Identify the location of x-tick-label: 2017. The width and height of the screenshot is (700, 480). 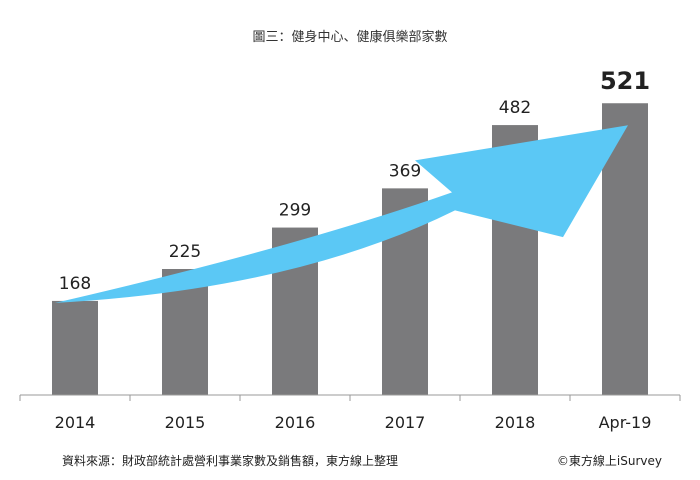
(405, 422).